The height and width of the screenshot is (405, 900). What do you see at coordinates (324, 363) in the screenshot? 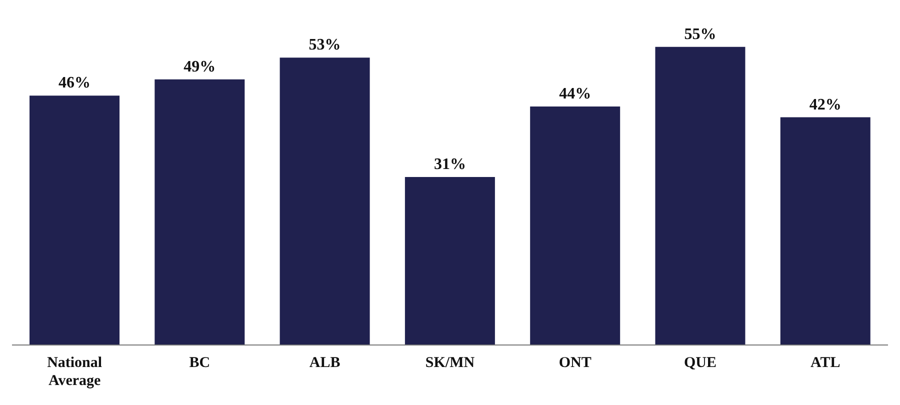
I see `x-tick-label: ALB` at bounding box center [324, 363].